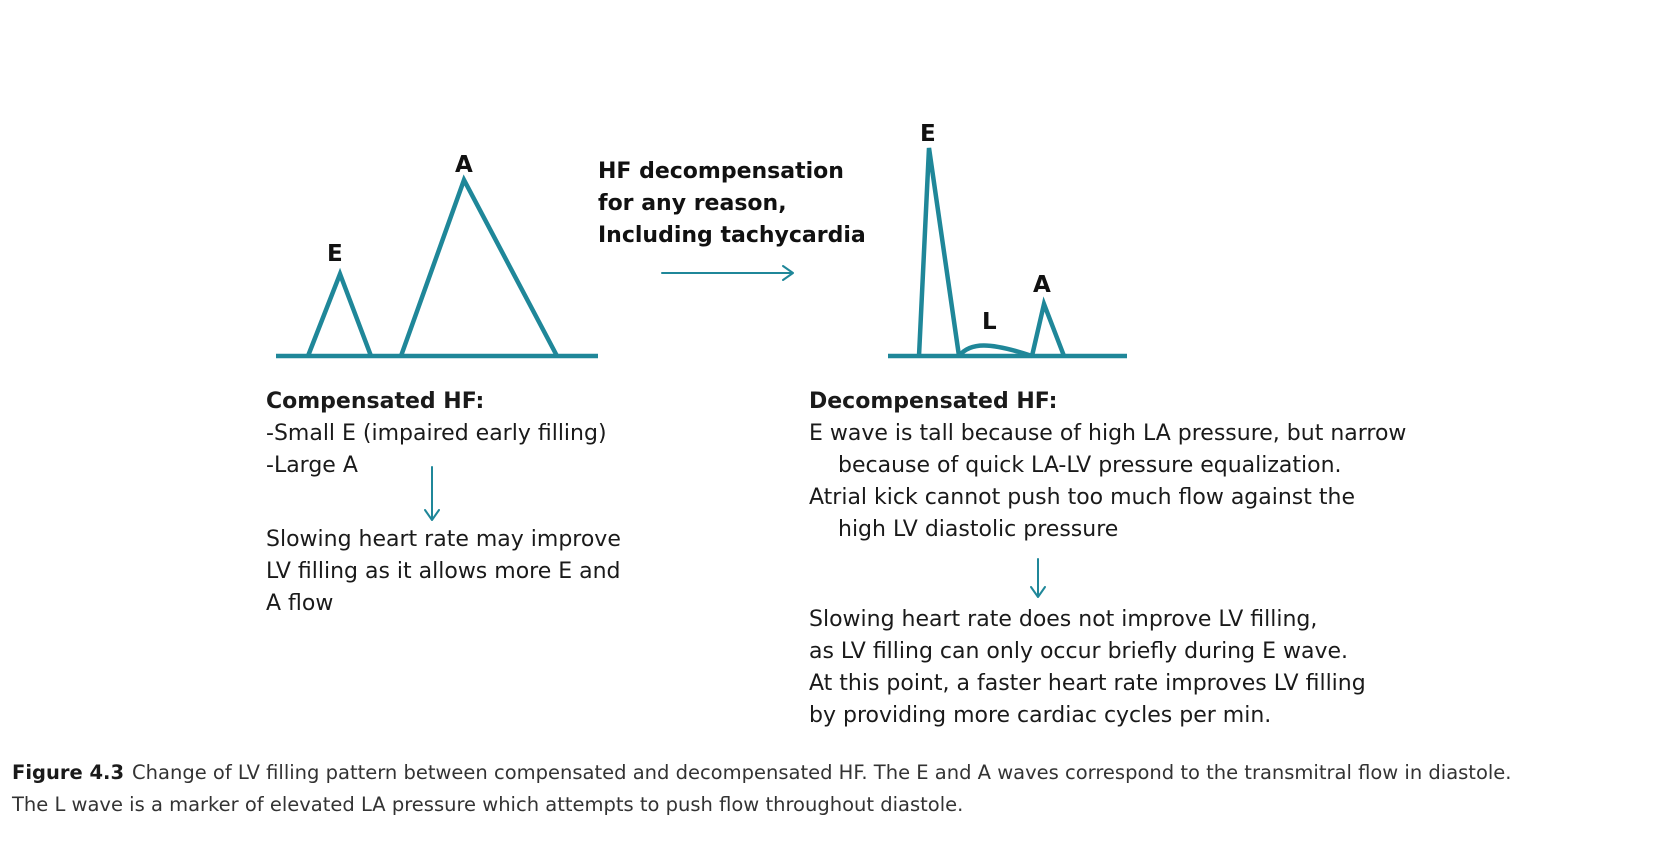 This screenshot has width=1676, height=867. Describe the element at coordinates (1007, 240) in the screenshot. I see `decompensated-waveform: E L A` at that location.